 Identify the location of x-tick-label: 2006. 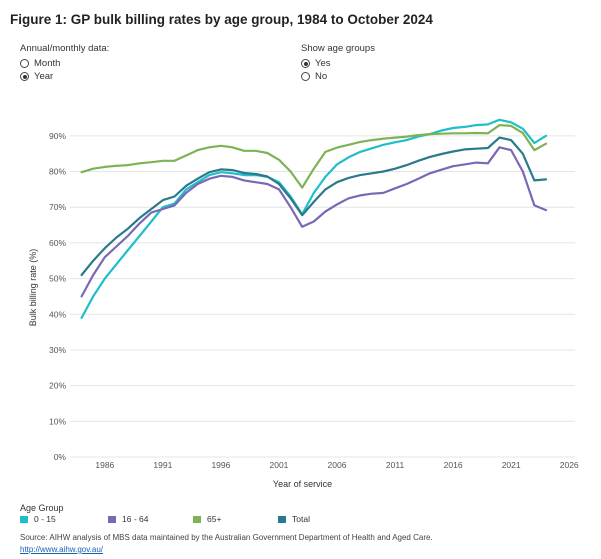
(337, 465).